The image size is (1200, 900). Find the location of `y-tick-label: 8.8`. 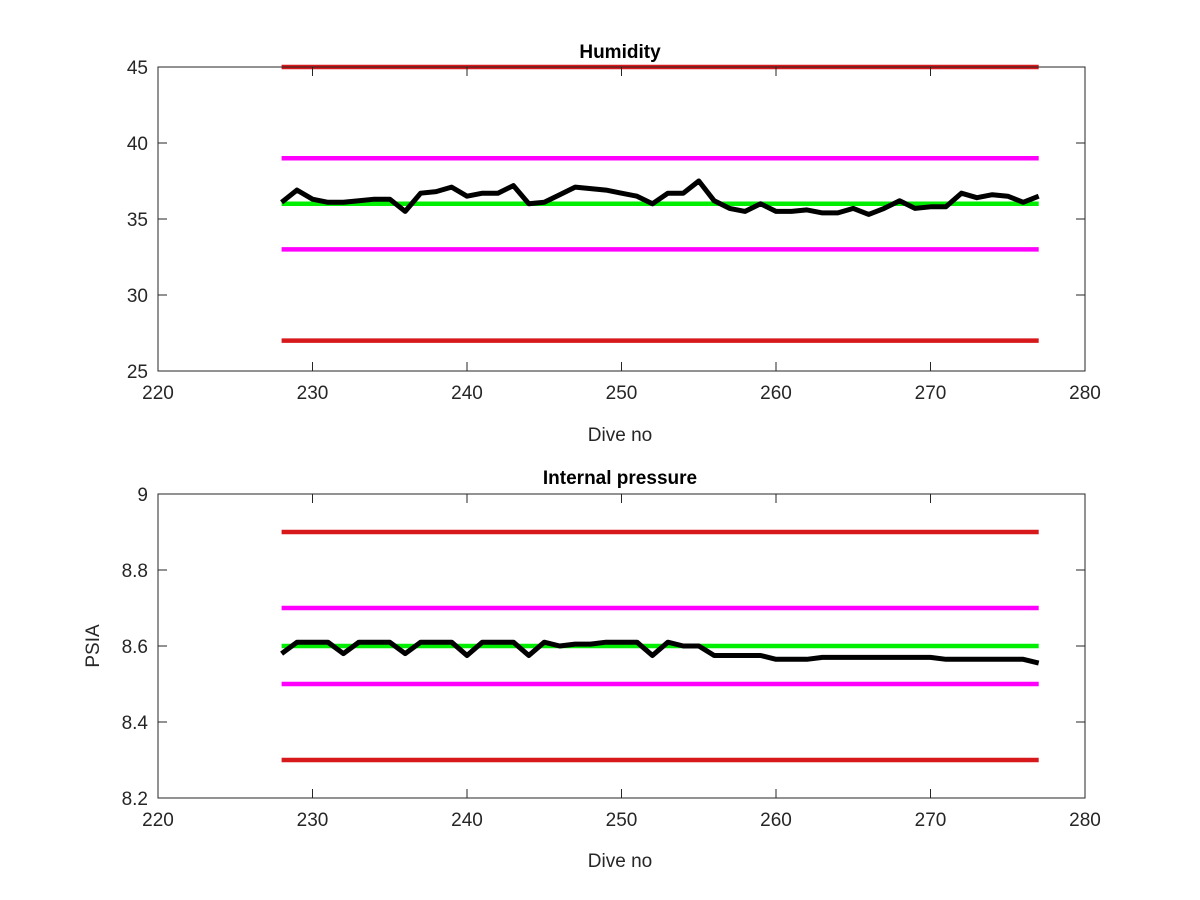

y-tick-label: 8.8 is located at coordinates (135, 571).